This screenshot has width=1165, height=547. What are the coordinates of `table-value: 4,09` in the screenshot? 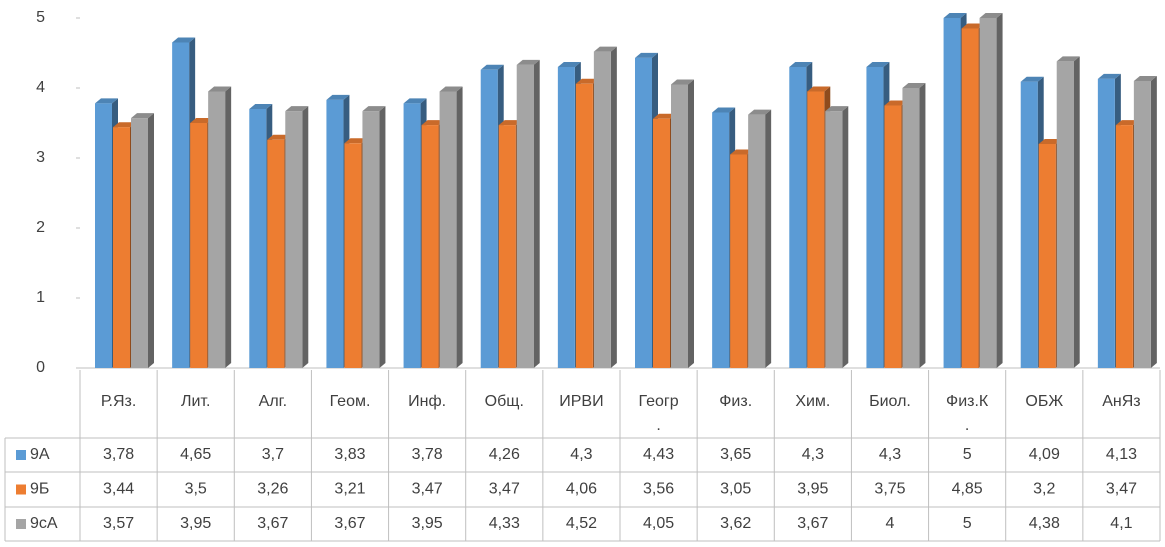 It's located at (1044, 454).